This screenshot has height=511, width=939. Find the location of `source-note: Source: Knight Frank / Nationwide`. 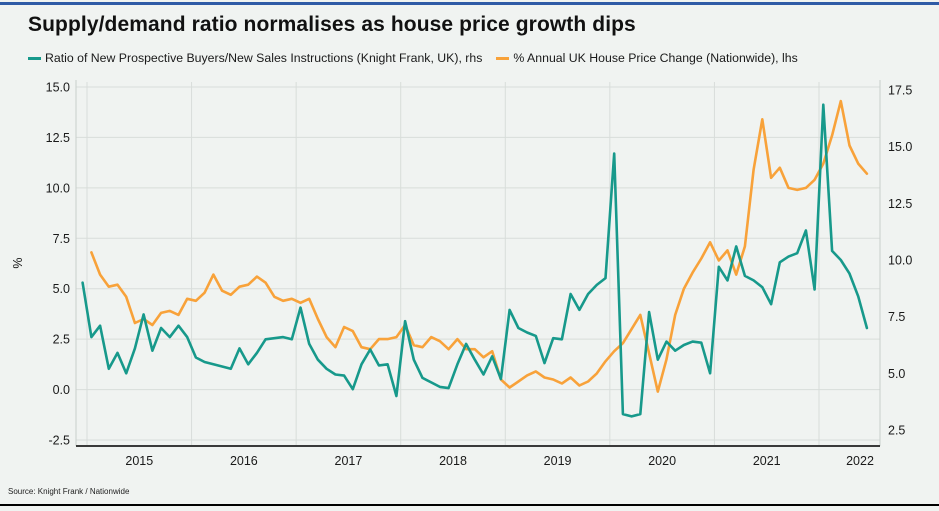

source-note: Source: Knight Frank / Nationwide is located at coordinates (69, 491).